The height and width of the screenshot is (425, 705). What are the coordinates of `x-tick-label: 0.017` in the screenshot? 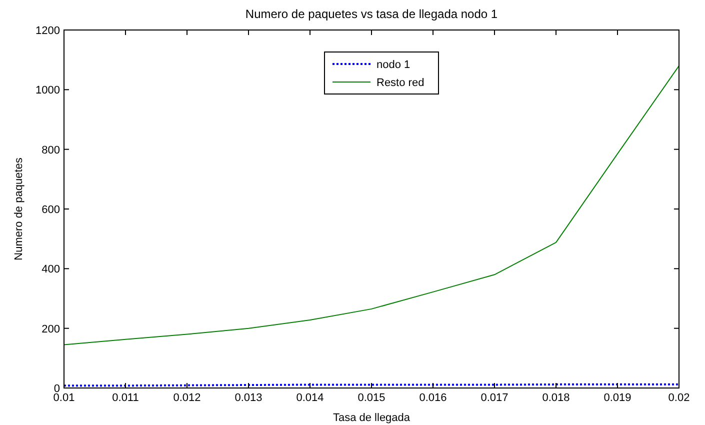 It's located at (494, 398).